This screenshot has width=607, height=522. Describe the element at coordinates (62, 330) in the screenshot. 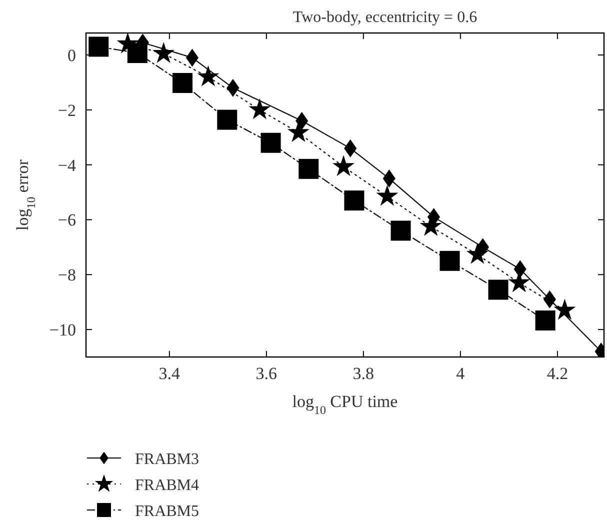

I see `y-tick-label: −10` at that location.